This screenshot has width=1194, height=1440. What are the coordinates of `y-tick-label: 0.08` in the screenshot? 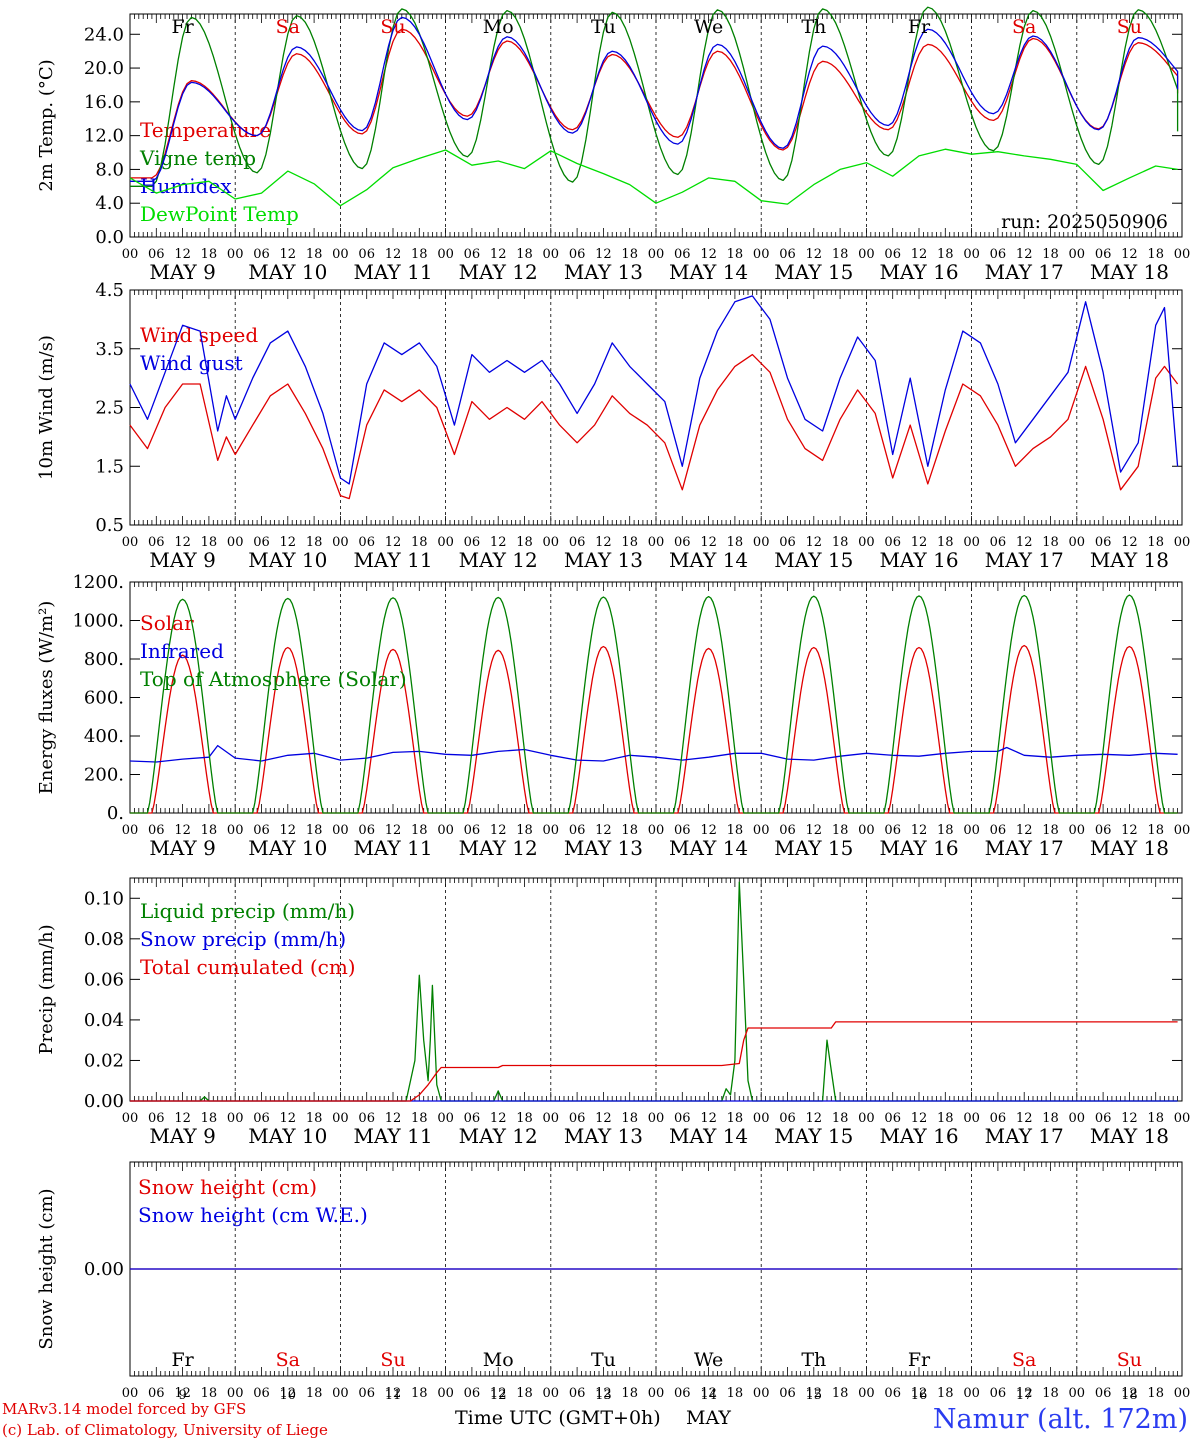 It's located at (104, 939).